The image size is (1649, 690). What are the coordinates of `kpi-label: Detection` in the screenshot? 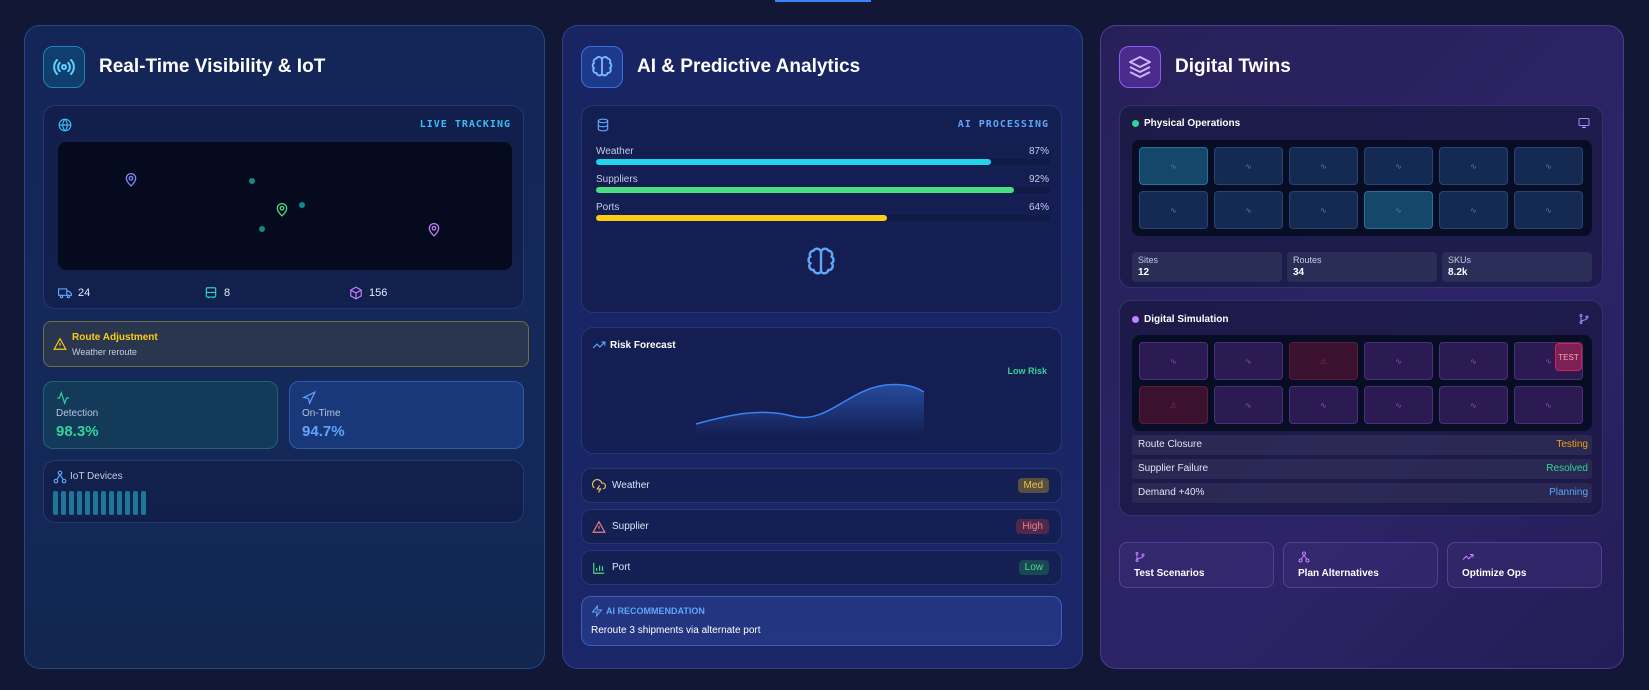 It's located at (77, 413).